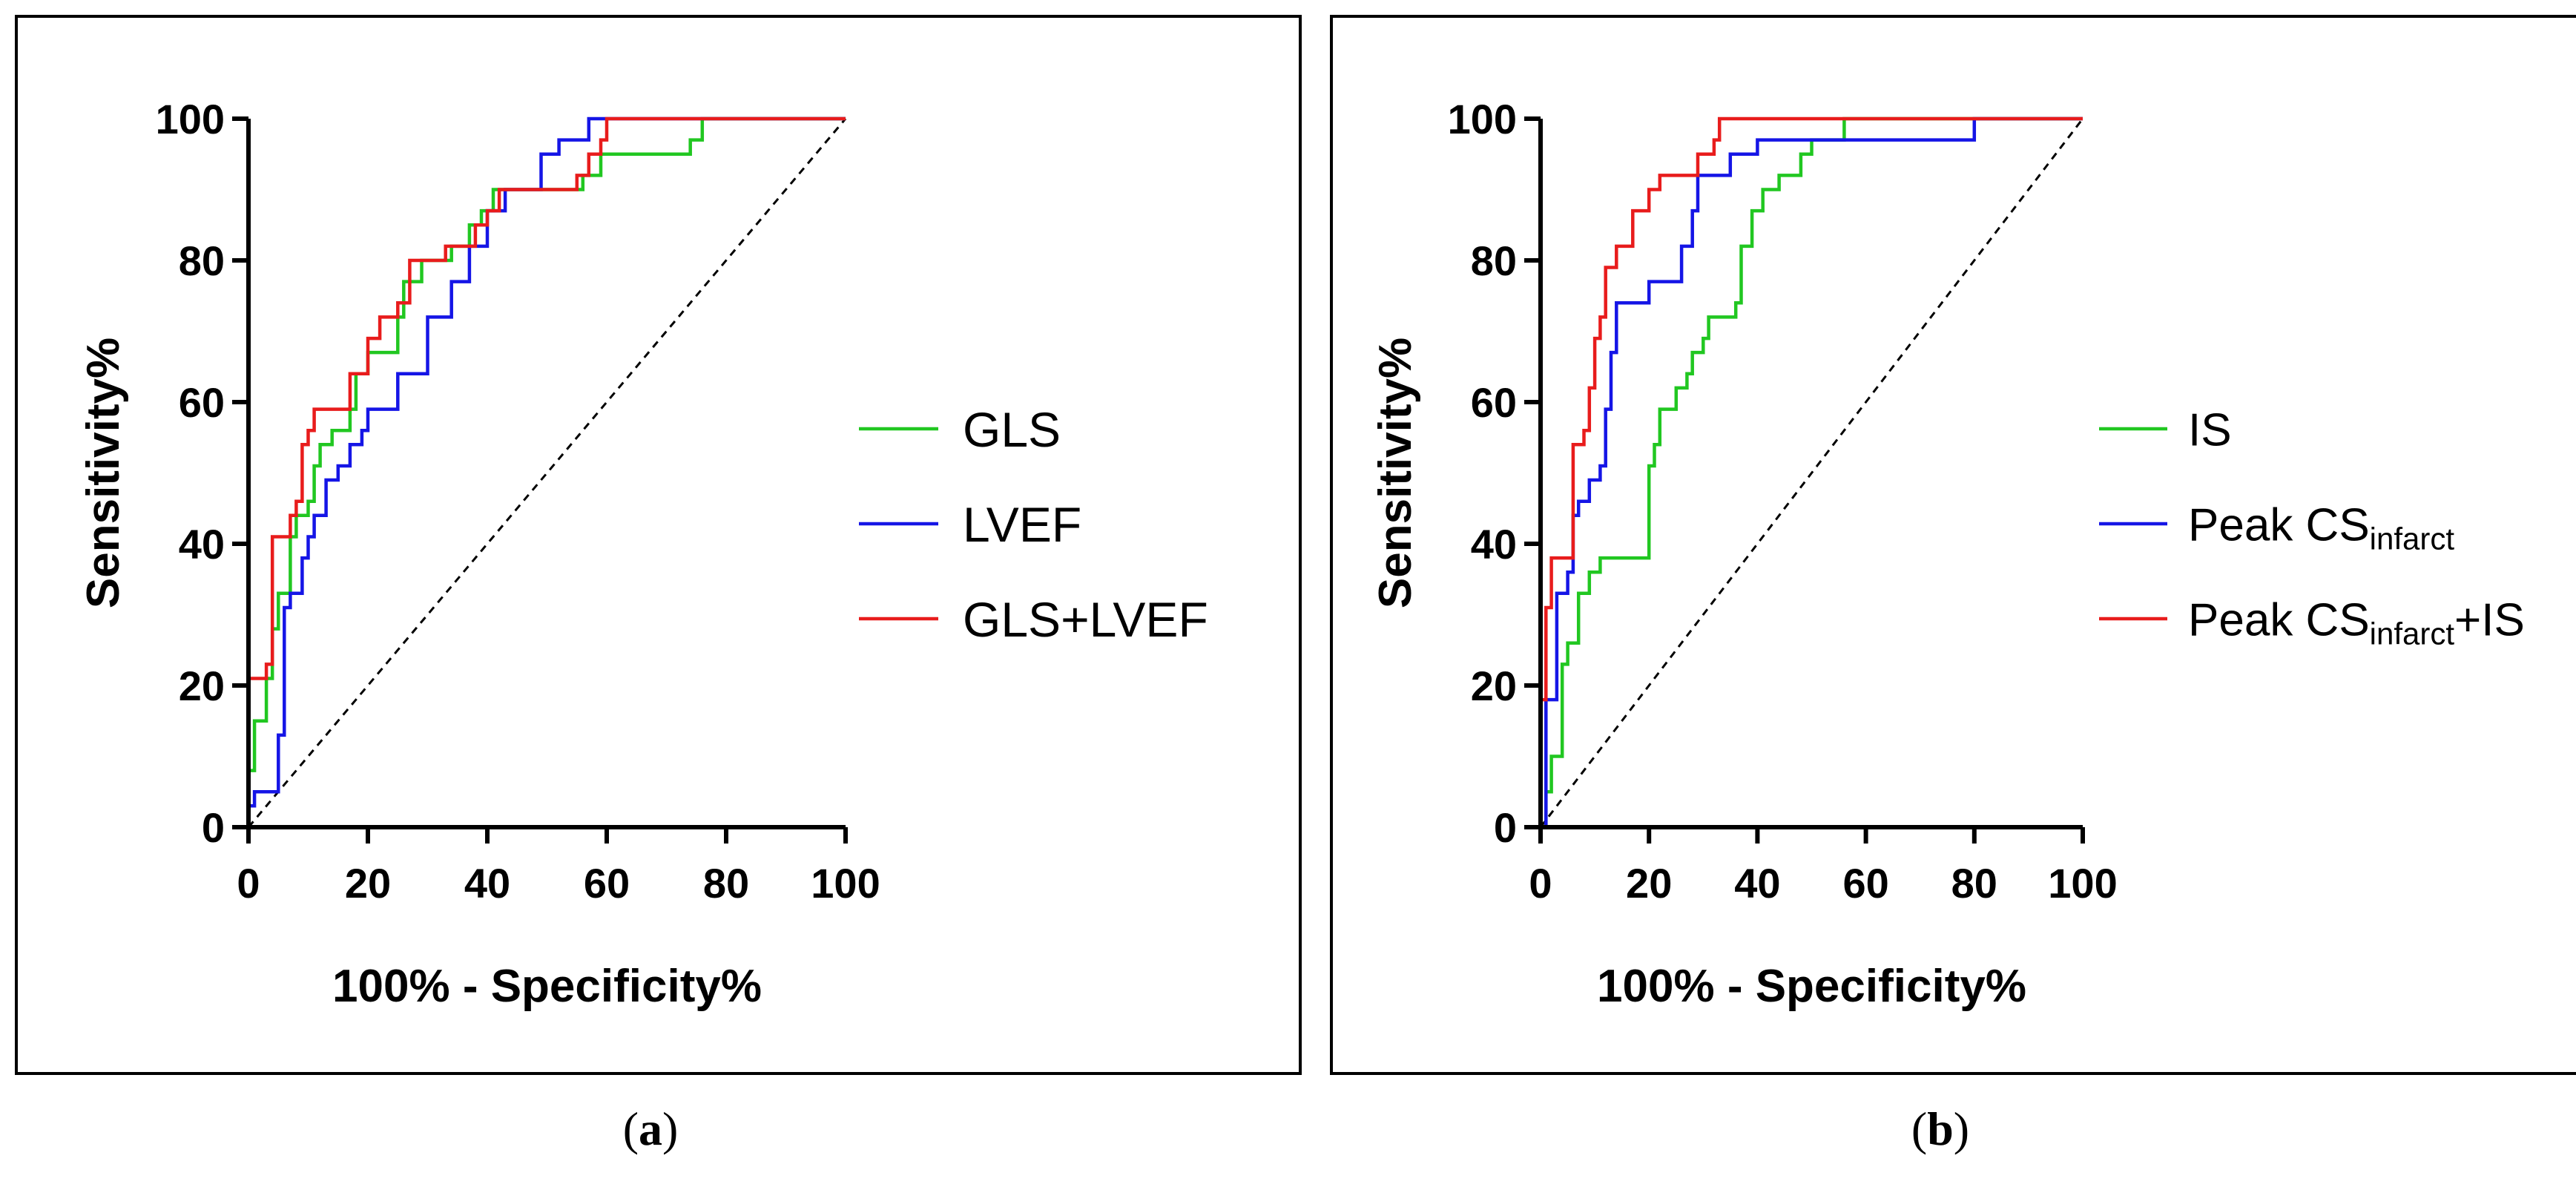 The image size is (2576, 1187). Describe the element at coordinates (213, 827) in the screenshot. I see `panel-a-y-tick-label: 0` at that location.